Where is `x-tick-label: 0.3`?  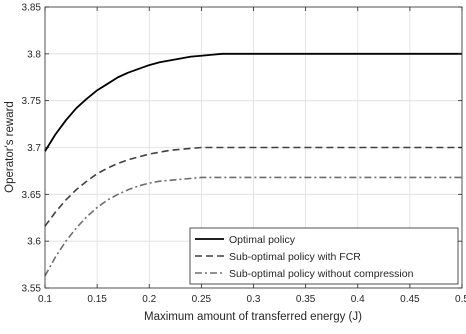
x-tick-label: 0.3 is located at coordinates (254, 299).